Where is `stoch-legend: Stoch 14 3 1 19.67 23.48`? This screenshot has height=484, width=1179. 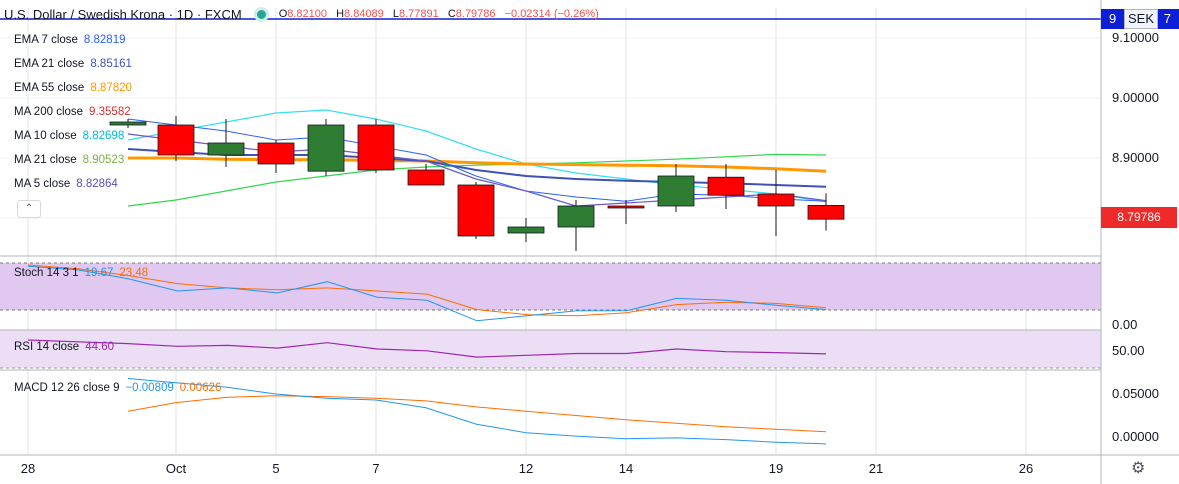
stoch-legend: Stoch 14 3 1 19.67 23.48 is located at coordinates (81, 273).